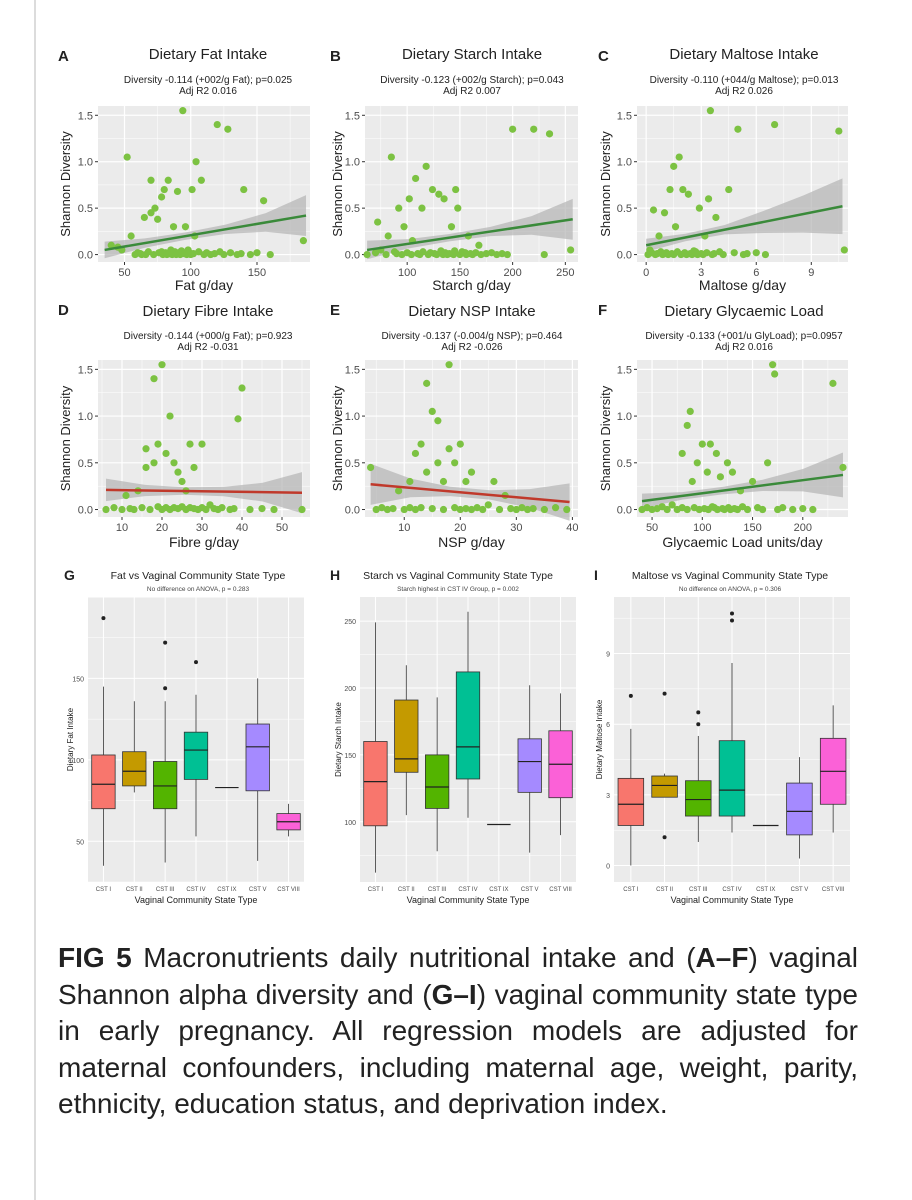 This screenshot has height=1200, width=912. Describe the element at coordinates (472, 91) in the screenshot. I see `chart-subtitle-r2: Adj R2 0.007` at that location.